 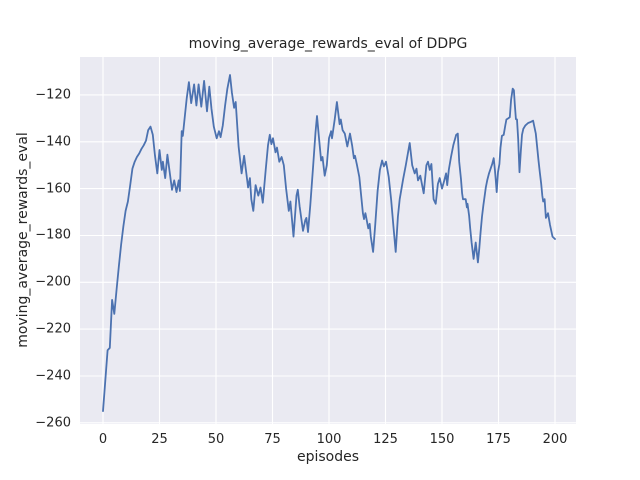 What do you see at coordinates (53, 329) in the screenshot?
I see `y-tick-label: −220` at bounding box center [53, 329].